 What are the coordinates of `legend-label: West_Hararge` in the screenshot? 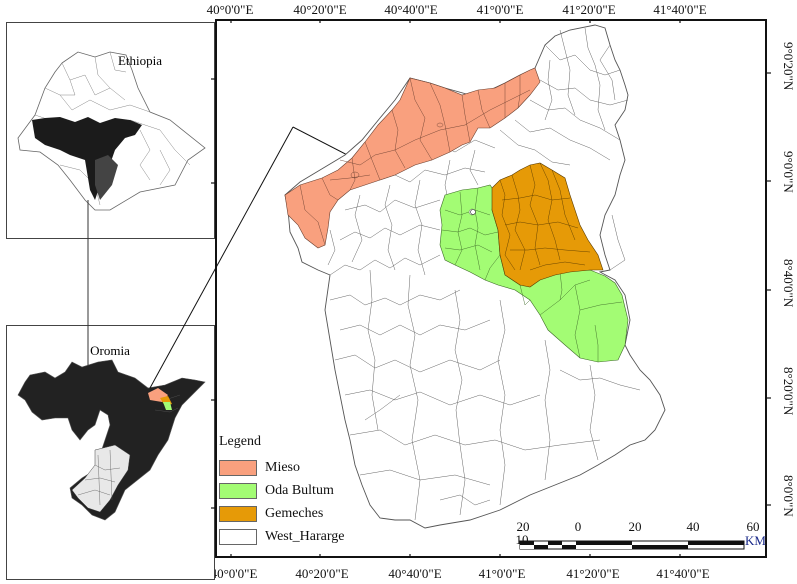 It's located at (305, 536).